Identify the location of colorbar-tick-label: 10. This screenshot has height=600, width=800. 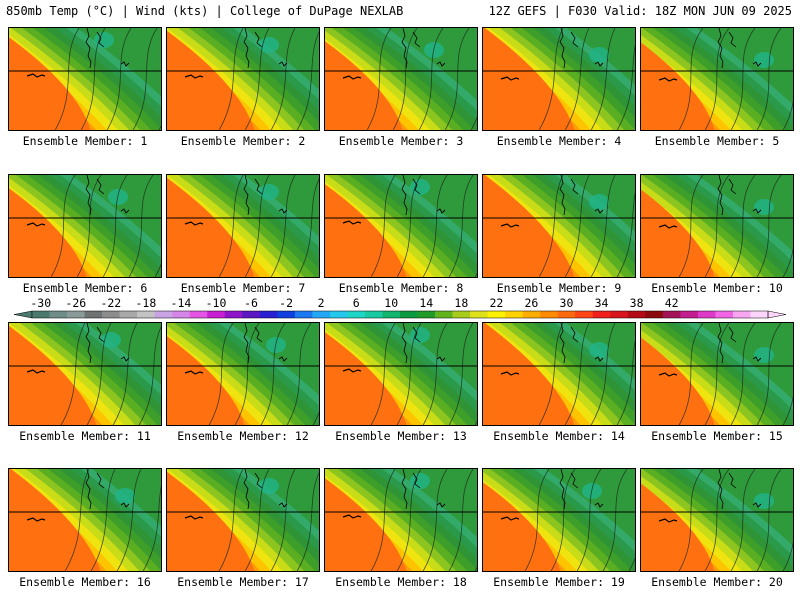
(391, 303).